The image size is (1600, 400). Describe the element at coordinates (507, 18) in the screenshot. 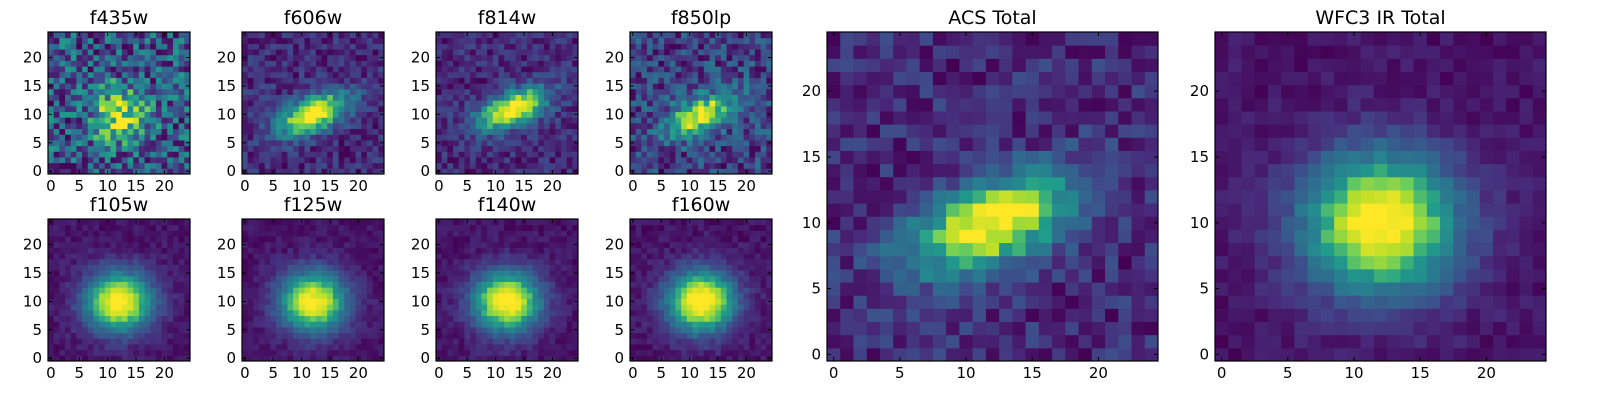

I see `panel-title: f814w` at that location.